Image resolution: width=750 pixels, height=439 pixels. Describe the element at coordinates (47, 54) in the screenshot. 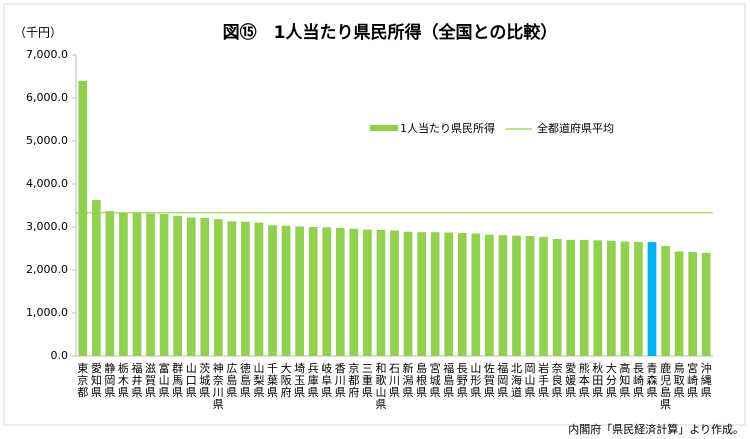

I see `y-tick-label: 7,000.0` at that location.